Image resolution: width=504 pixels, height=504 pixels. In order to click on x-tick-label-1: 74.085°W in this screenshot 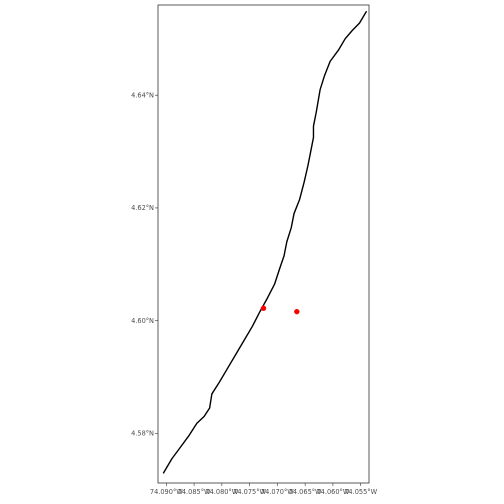, I will do `click(194, 492)`.